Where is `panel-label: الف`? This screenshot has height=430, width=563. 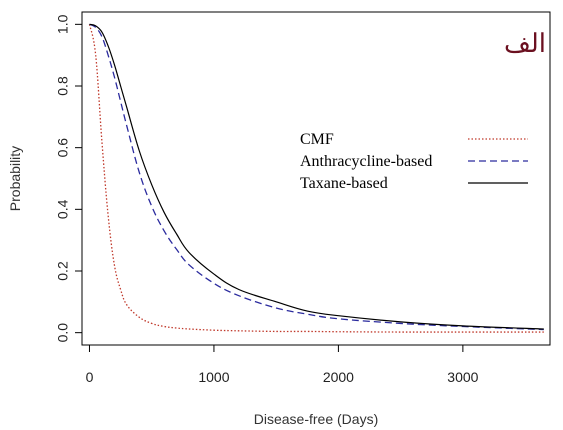
panel-label: الف is located at coordinates (525, 44).